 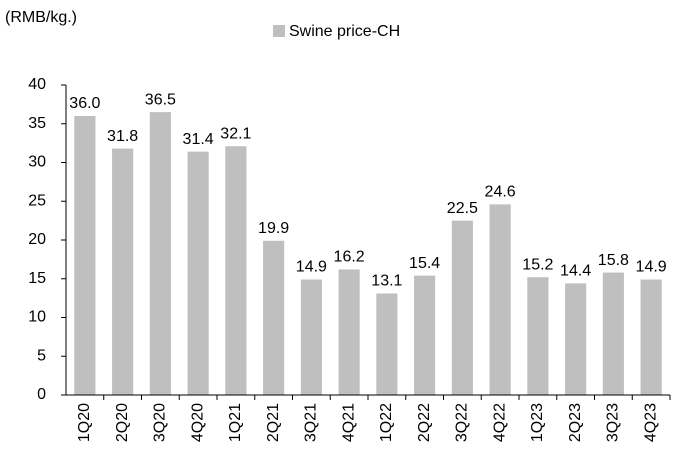 I want to click on data-label: 13.1, so click(x=386, y=281).